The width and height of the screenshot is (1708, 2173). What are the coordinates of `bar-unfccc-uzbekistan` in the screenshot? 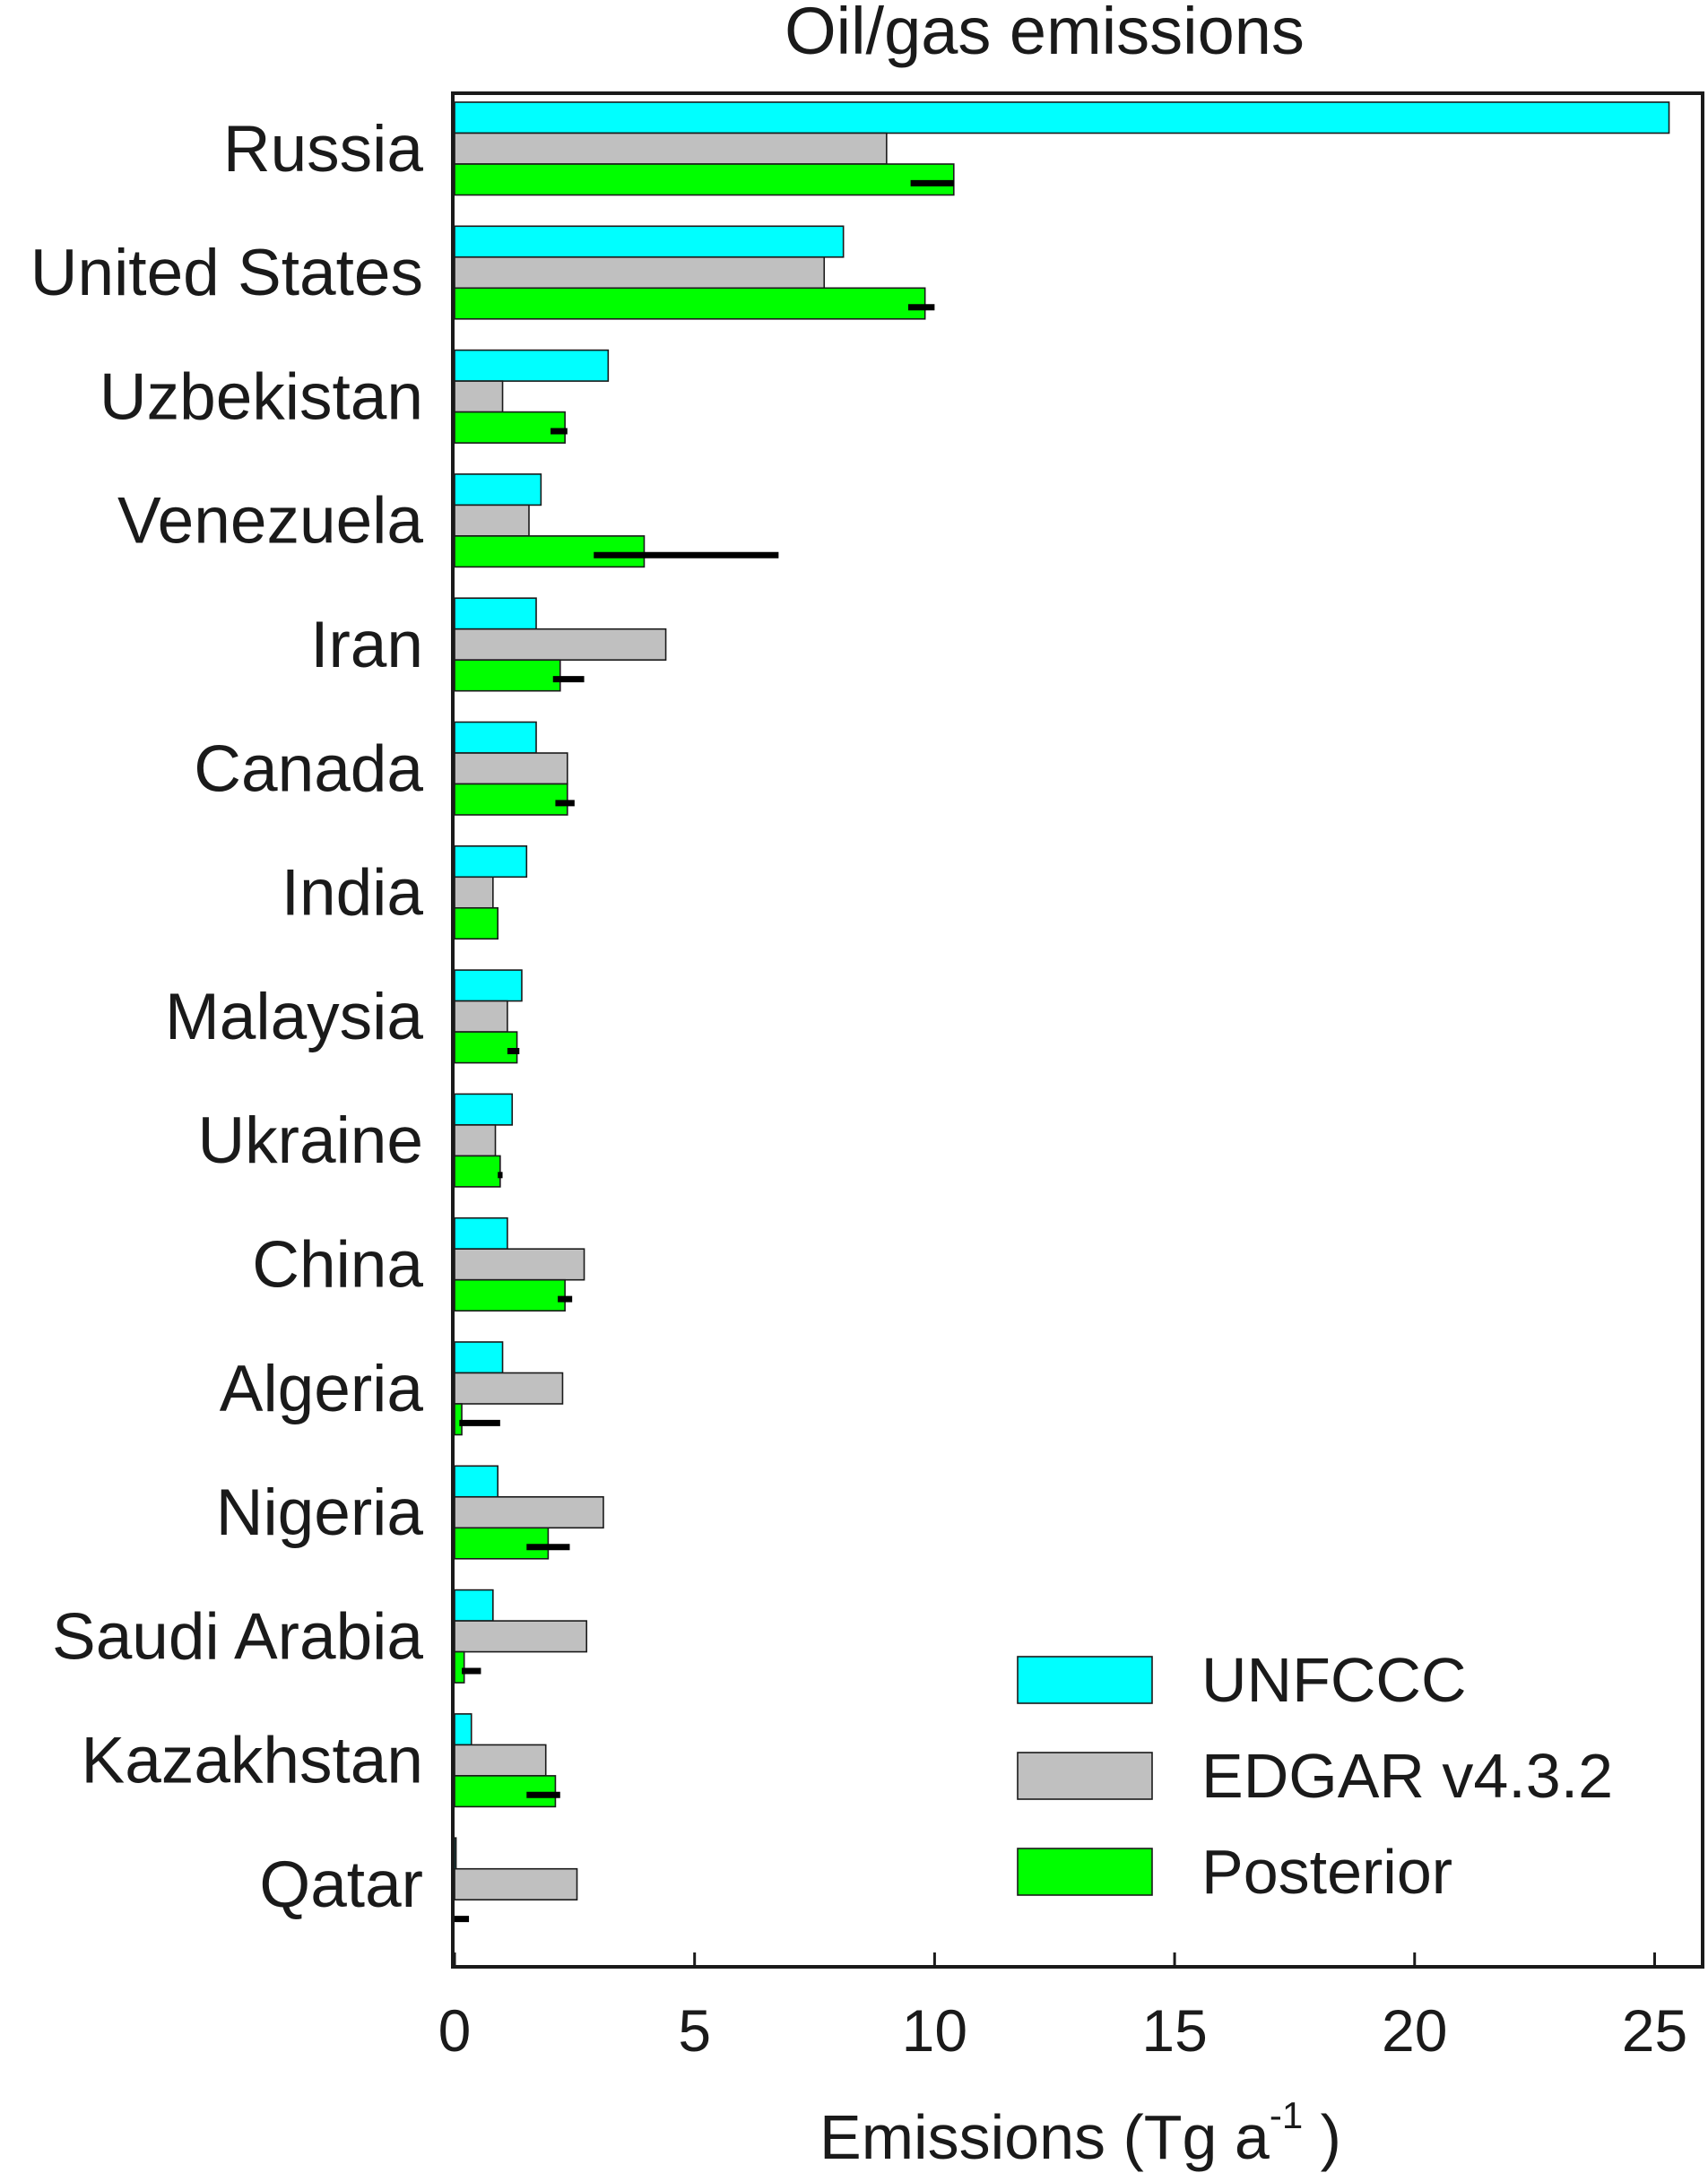 It's located at (532, 365).